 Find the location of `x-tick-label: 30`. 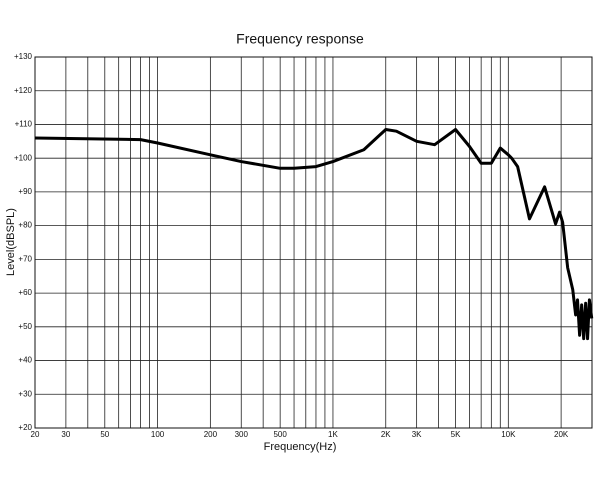

x-tick-label: 30 is located at coordinates (65, 434).